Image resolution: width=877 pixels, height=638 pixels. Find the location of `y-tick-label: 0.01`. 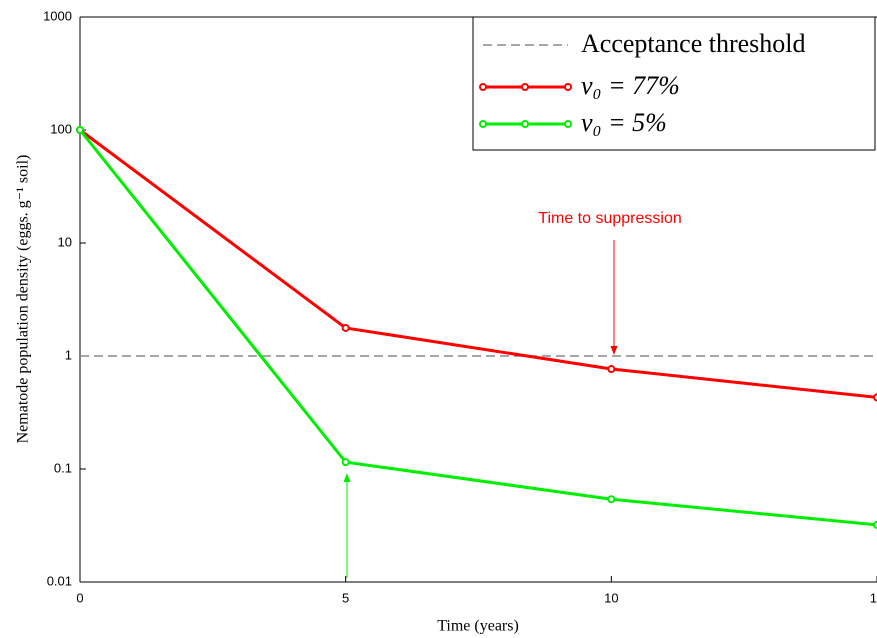

y-tick-label: 0.01 is located at coordinates (59, 580).